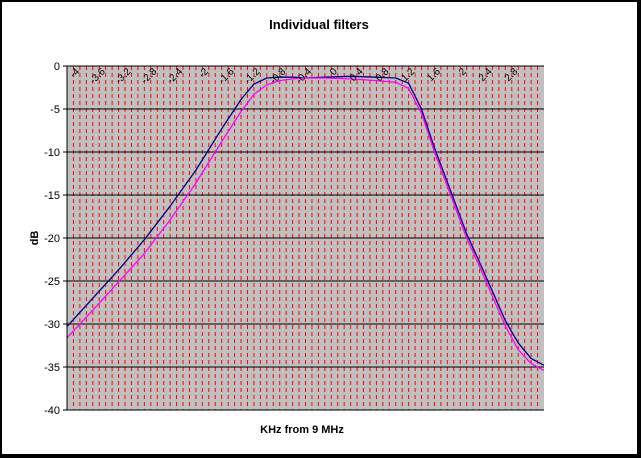 Image resolution: width=641 pixels, height=458 pixels. I want to click on y-tick-label: 0, so click(57, 67).